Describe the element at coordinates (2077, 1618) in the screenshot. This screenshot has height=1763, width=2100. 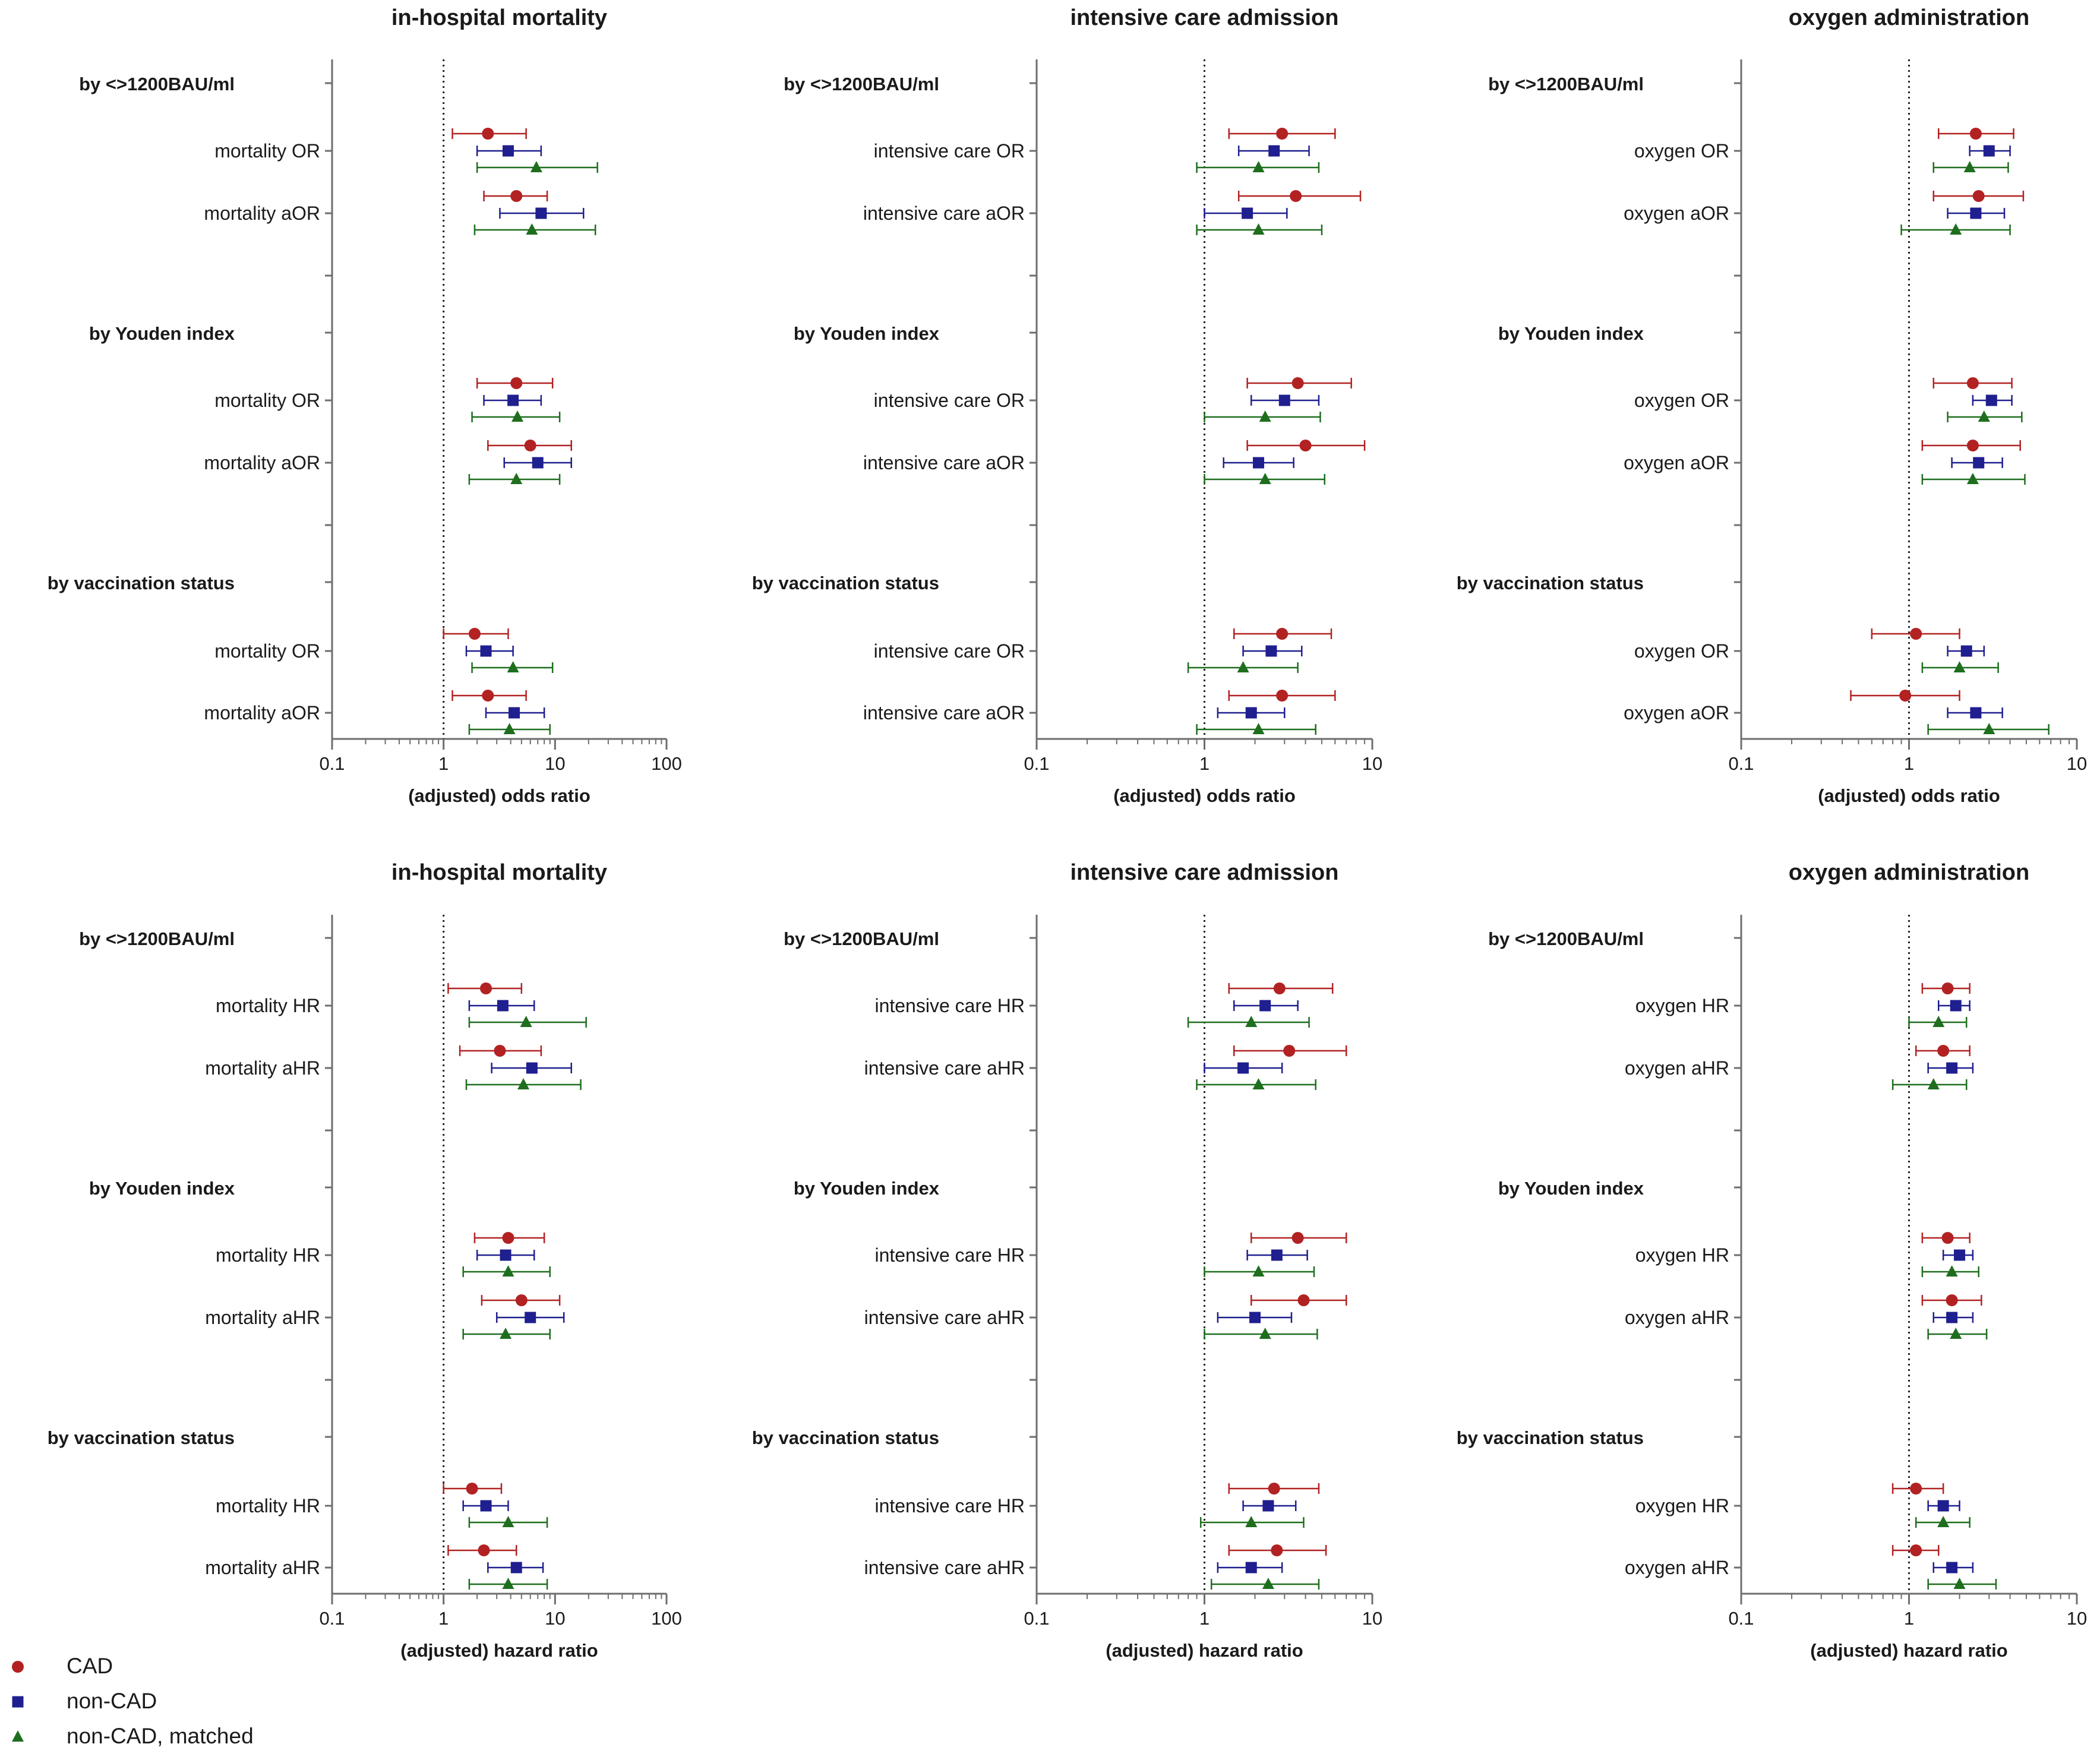
I see `panel-6-x-tick-label: 10` at that location.